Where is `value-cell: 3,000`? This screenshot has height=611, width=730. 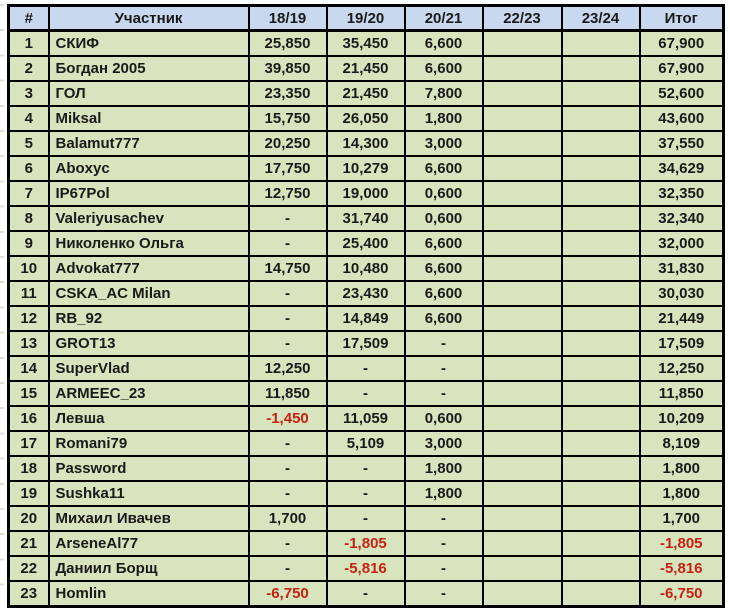
value-cell: 3,000 is located at coordinates (443, 443).